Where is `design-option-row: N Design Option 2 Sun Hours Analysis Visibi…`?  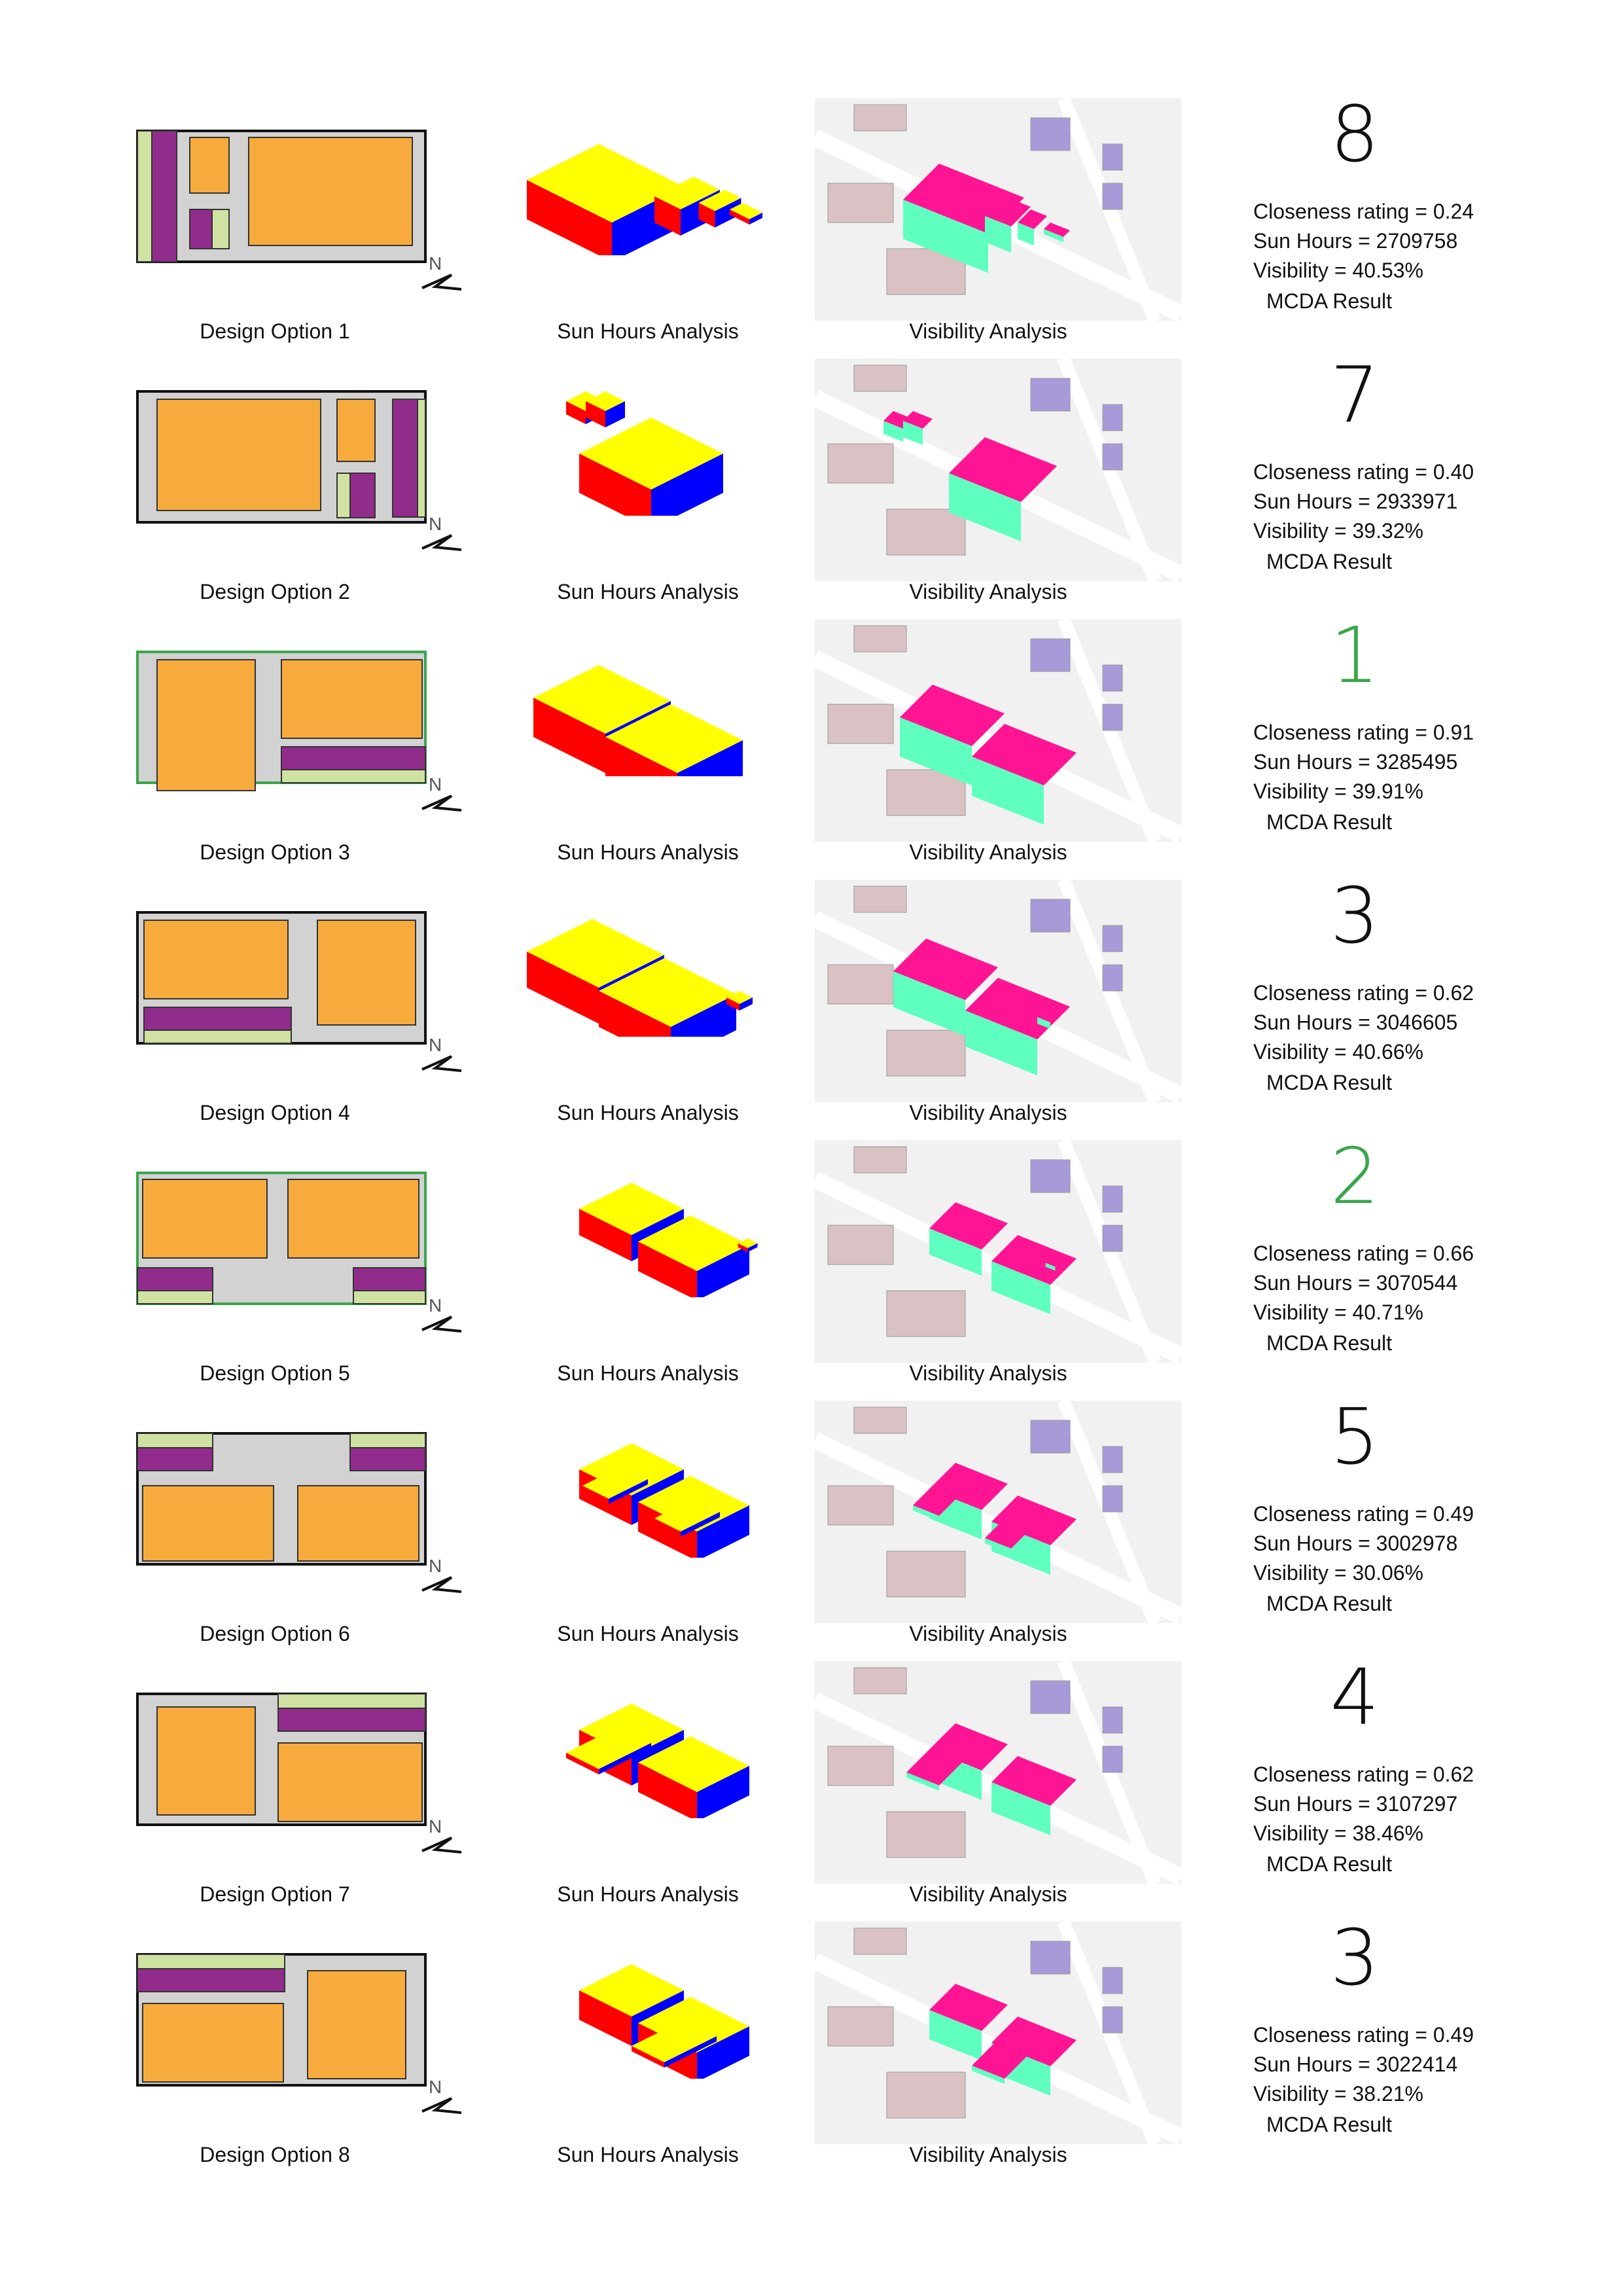
design-option-row: N Design Option 2 Sun Hours Analysis Visibi… is located at coordinates (811, 485).